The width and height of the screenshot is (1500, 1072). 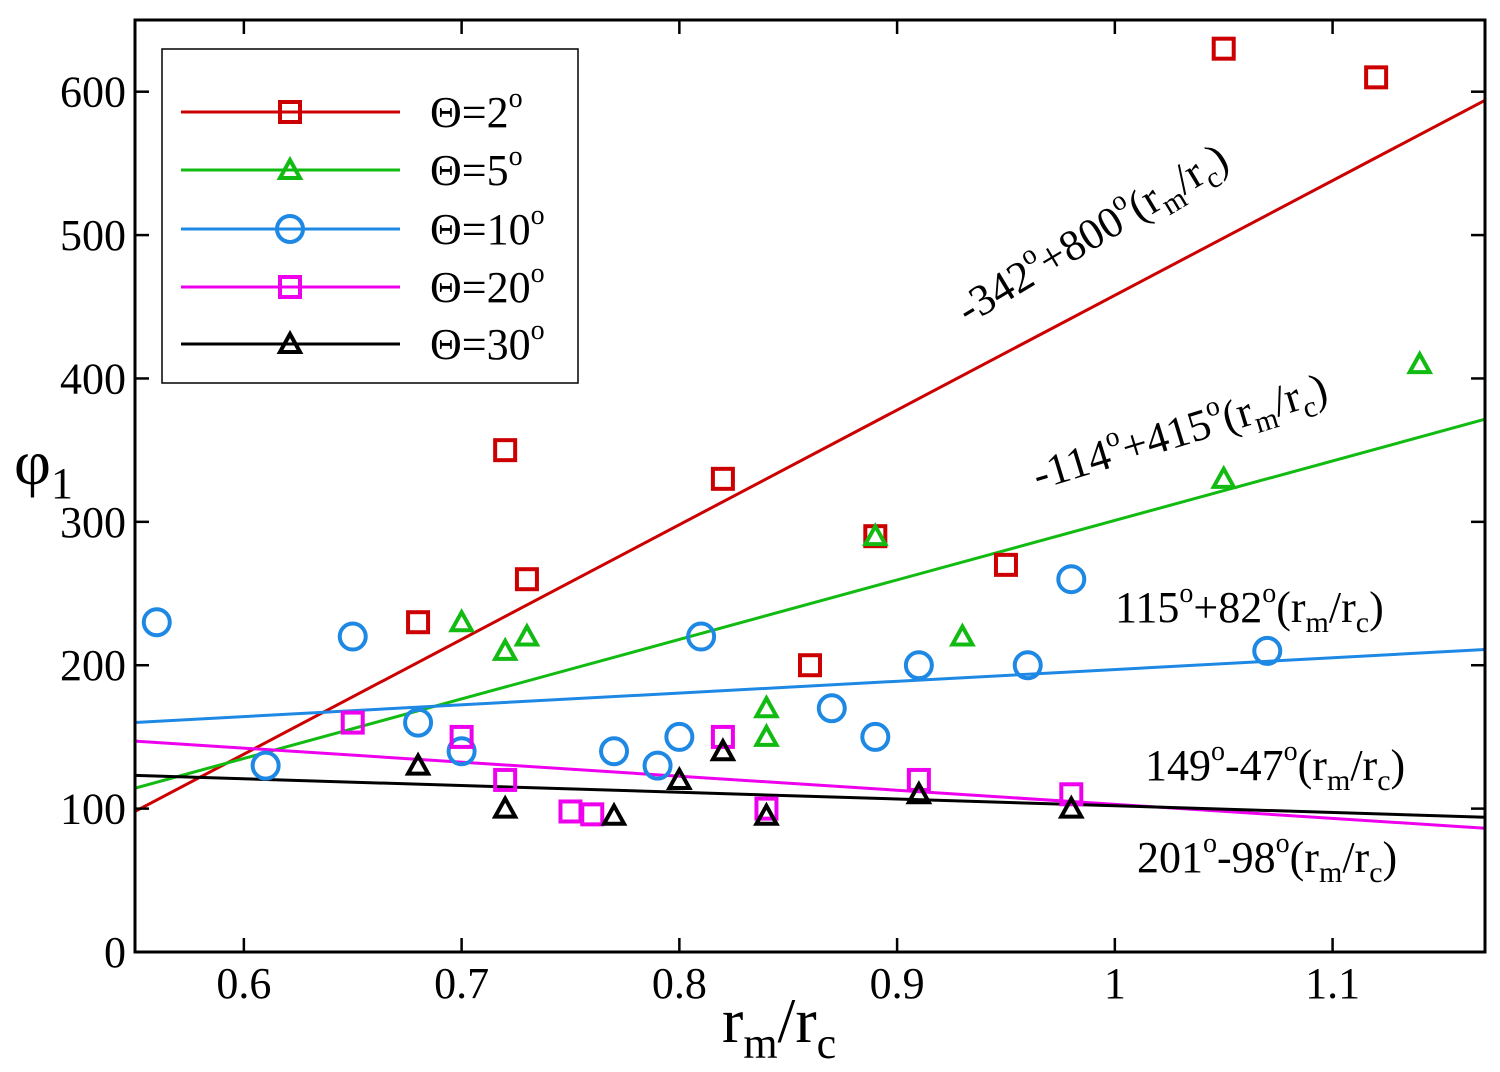 What do you see at coordinates (93, 665) in the screenshot?
I see `y-tick-label: 200` at bounding box center [93, 665].